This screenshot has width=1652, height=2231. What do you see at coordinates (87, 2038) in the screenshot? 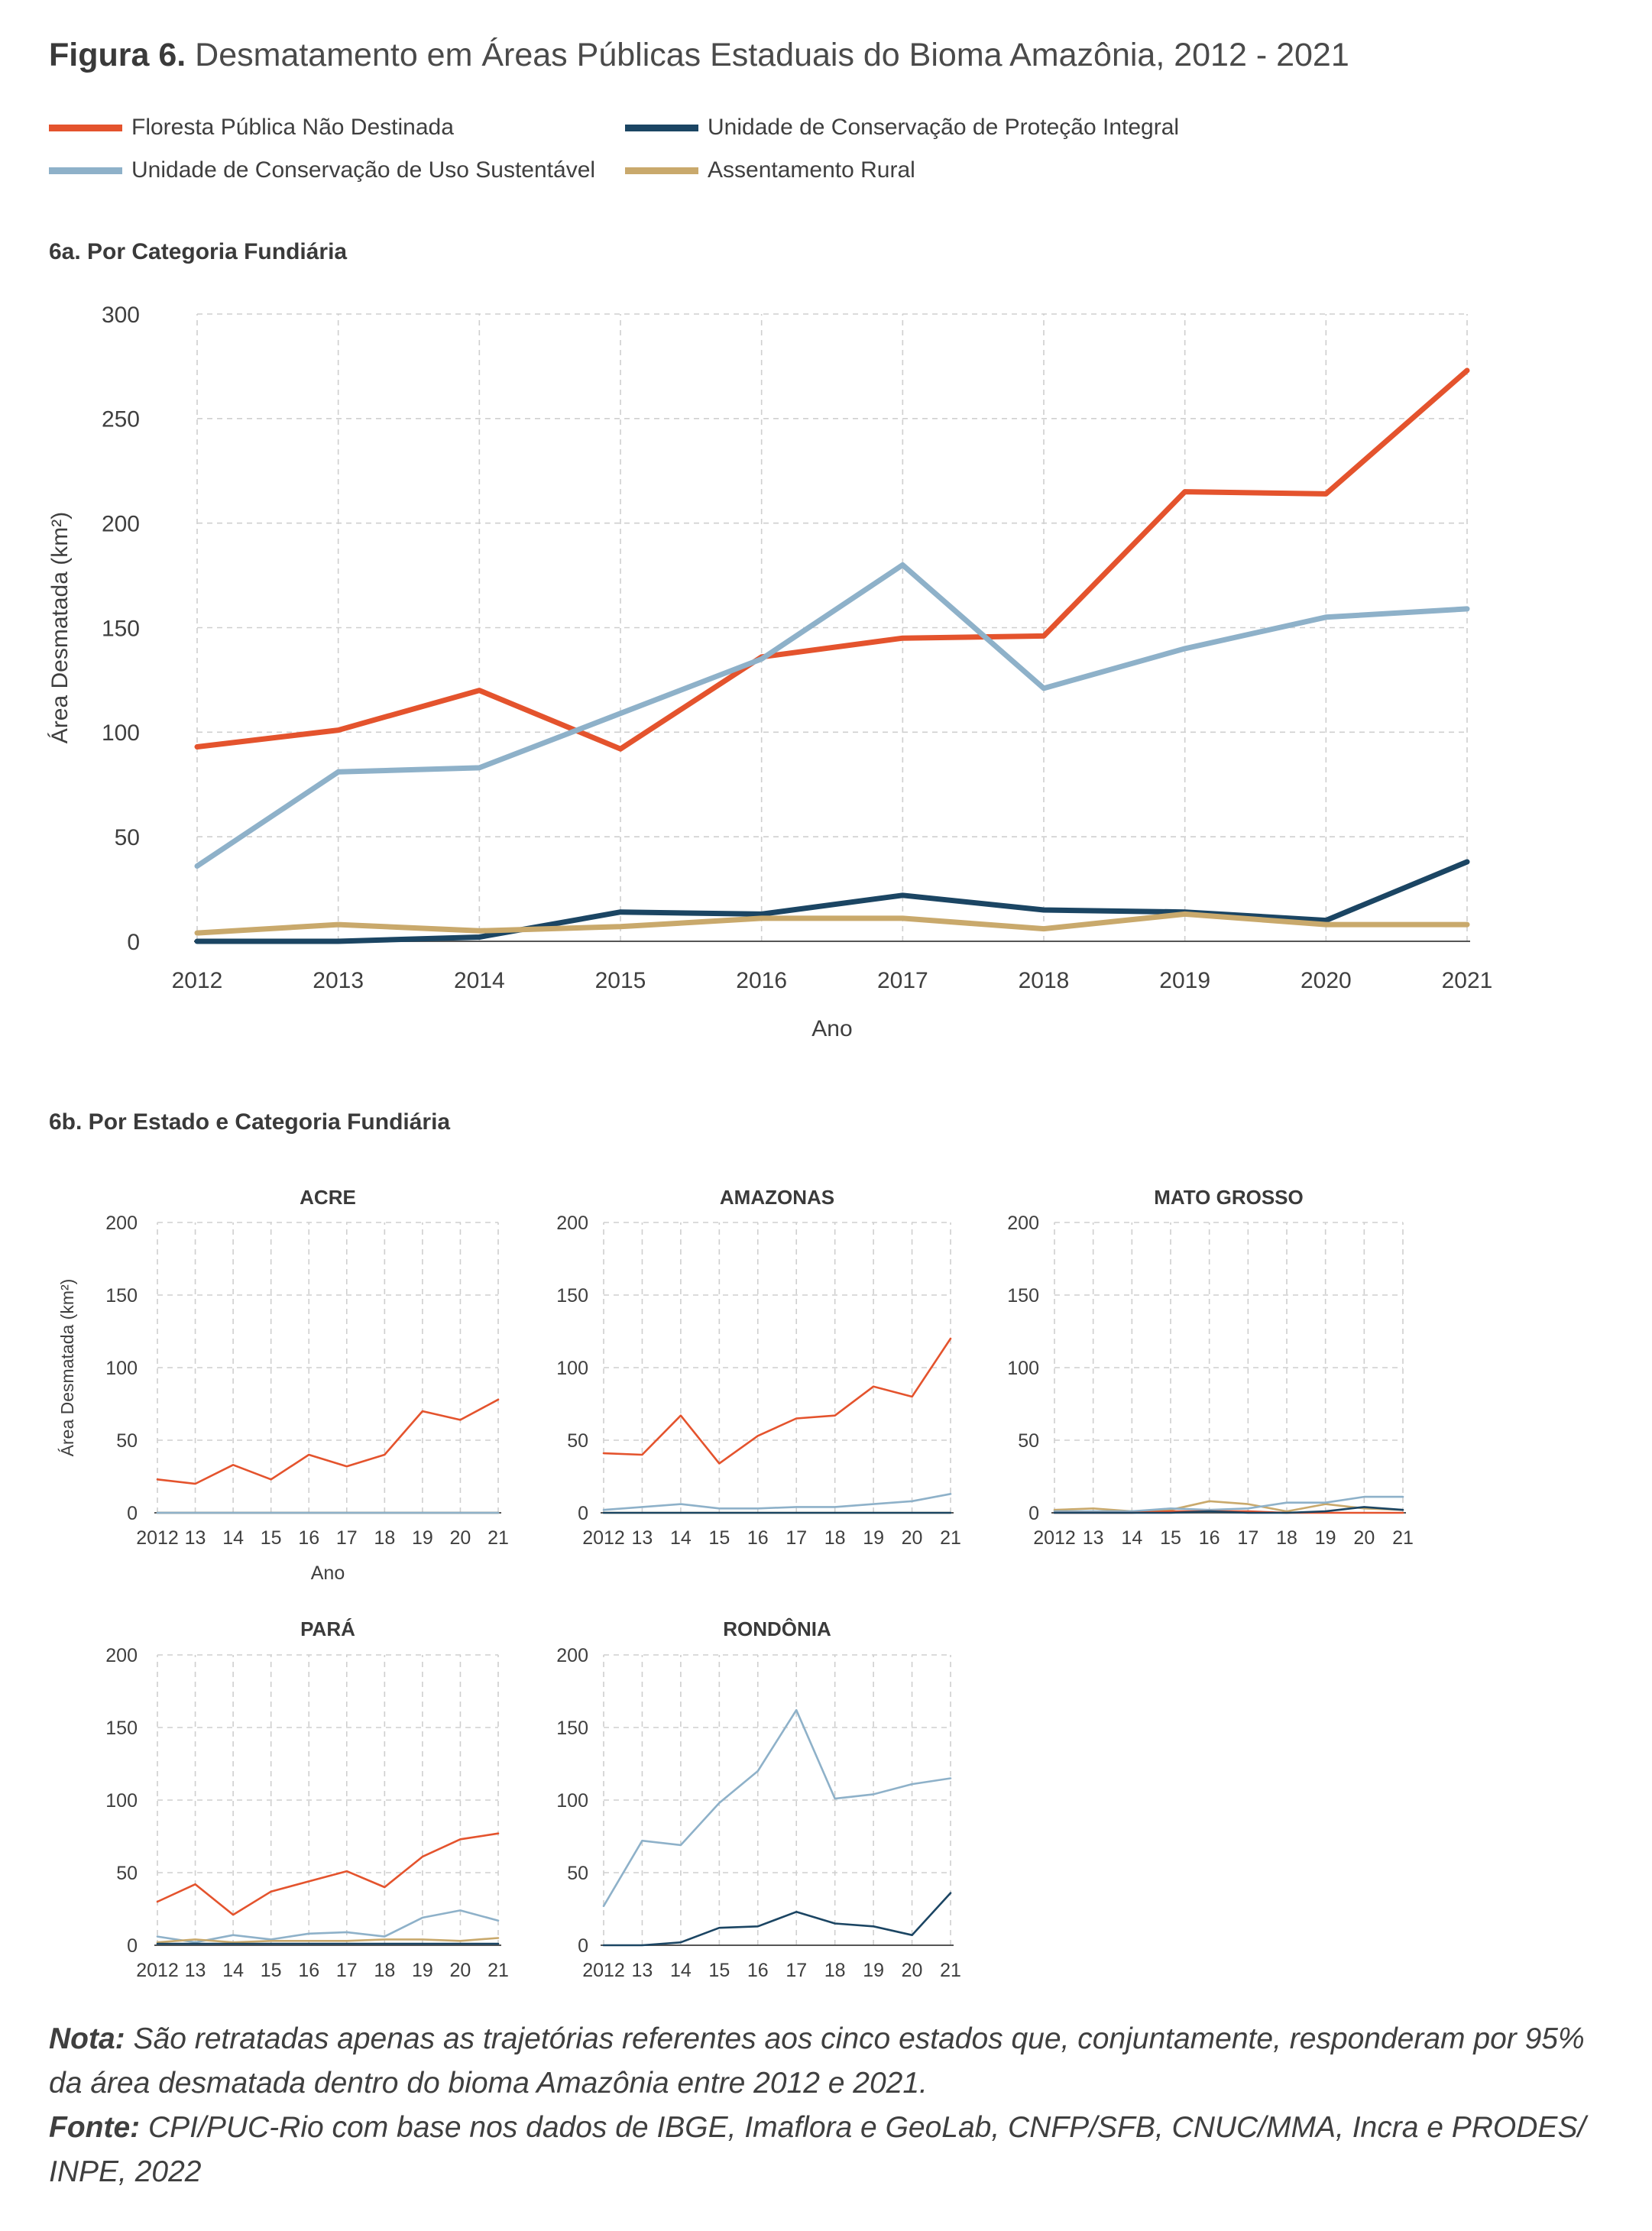
I see `nota-label: Nota:` at bounding box center [87, 2038].